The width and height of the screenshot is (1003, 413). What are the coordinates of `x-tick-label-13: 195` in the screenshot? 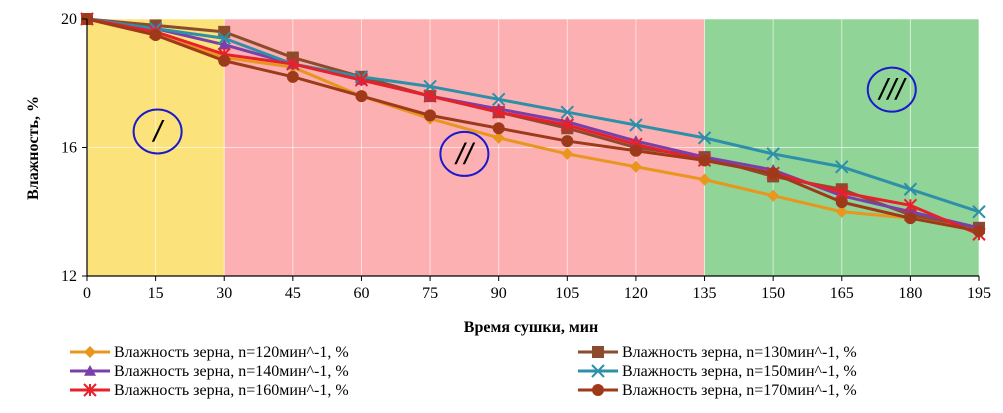 It's located at (979, 293).